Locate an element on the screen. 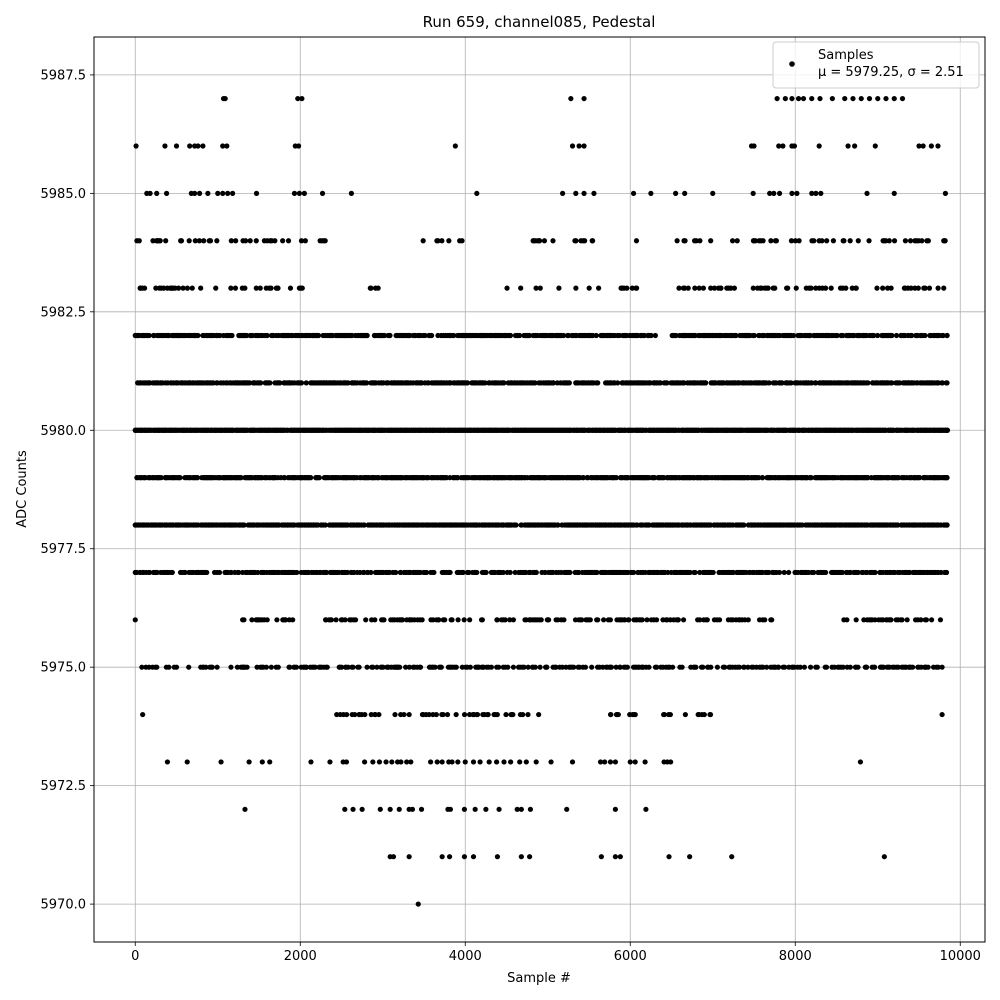 This screenshot has height=1000, width=1000. x-tick-label: 2000 is located at coordinates (300, 956).